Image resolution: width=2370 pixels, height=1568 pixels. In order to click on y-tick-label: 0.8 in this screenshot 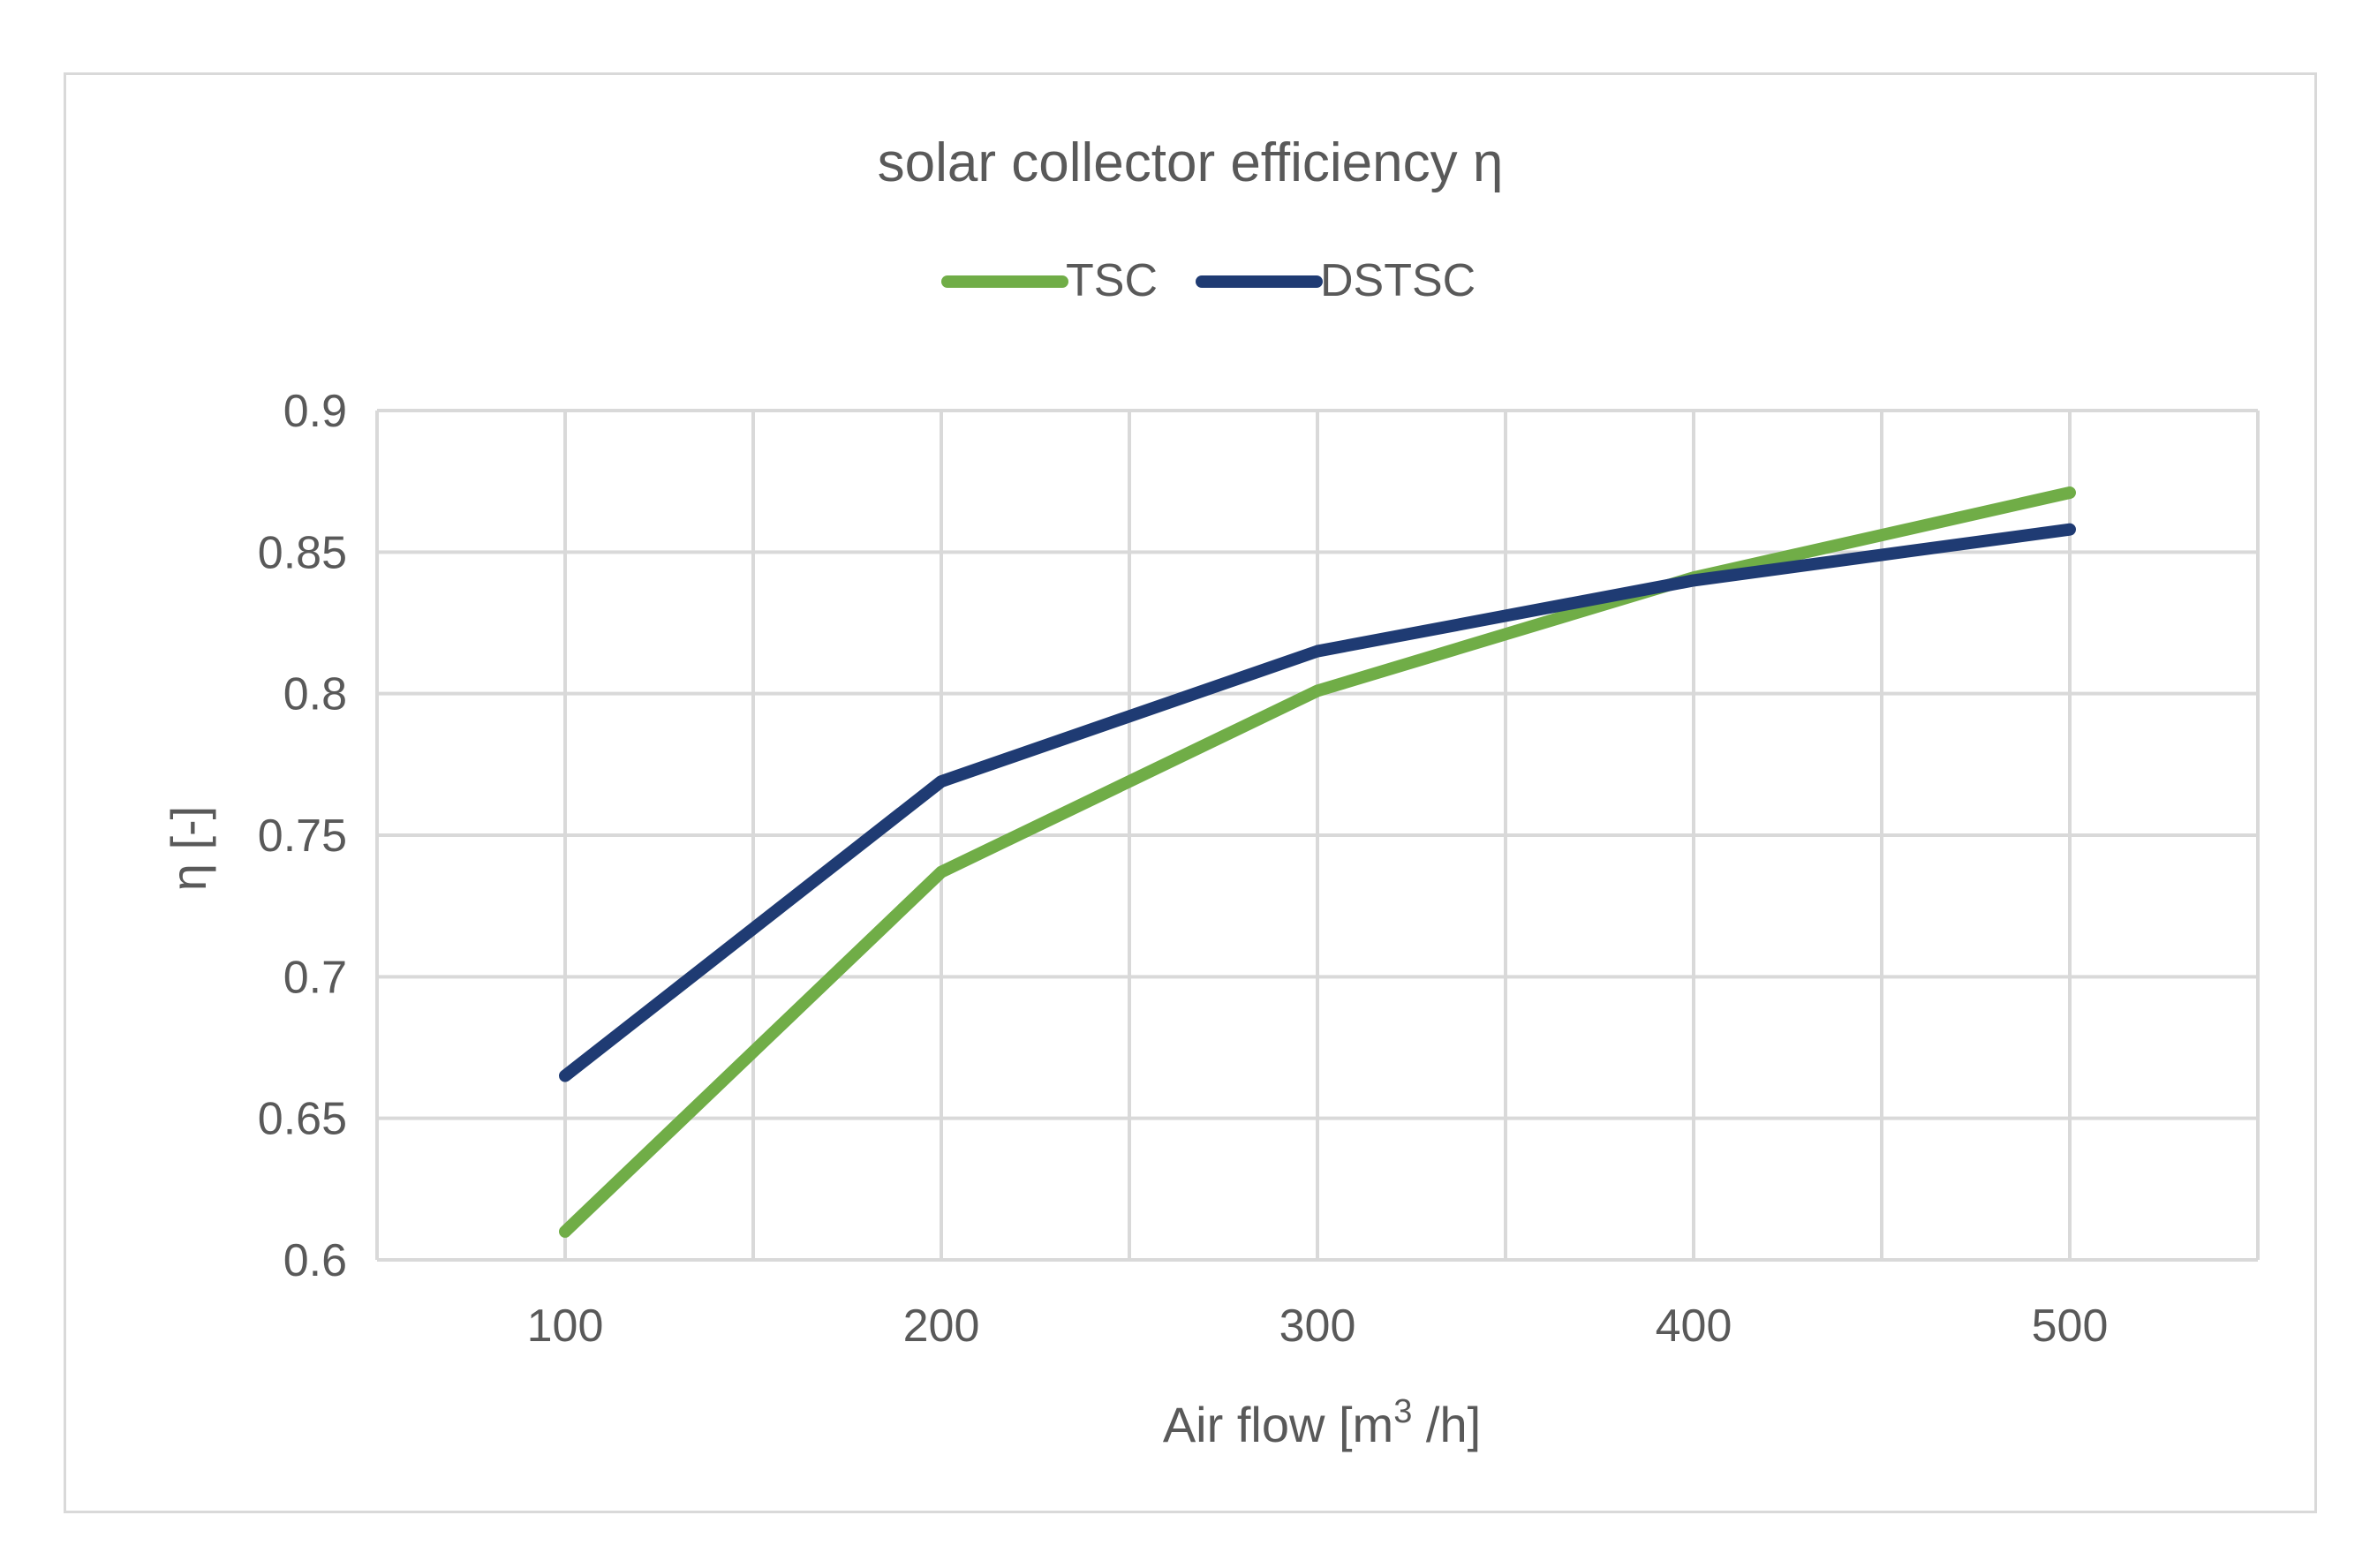, I will do `click(315, 694)`.